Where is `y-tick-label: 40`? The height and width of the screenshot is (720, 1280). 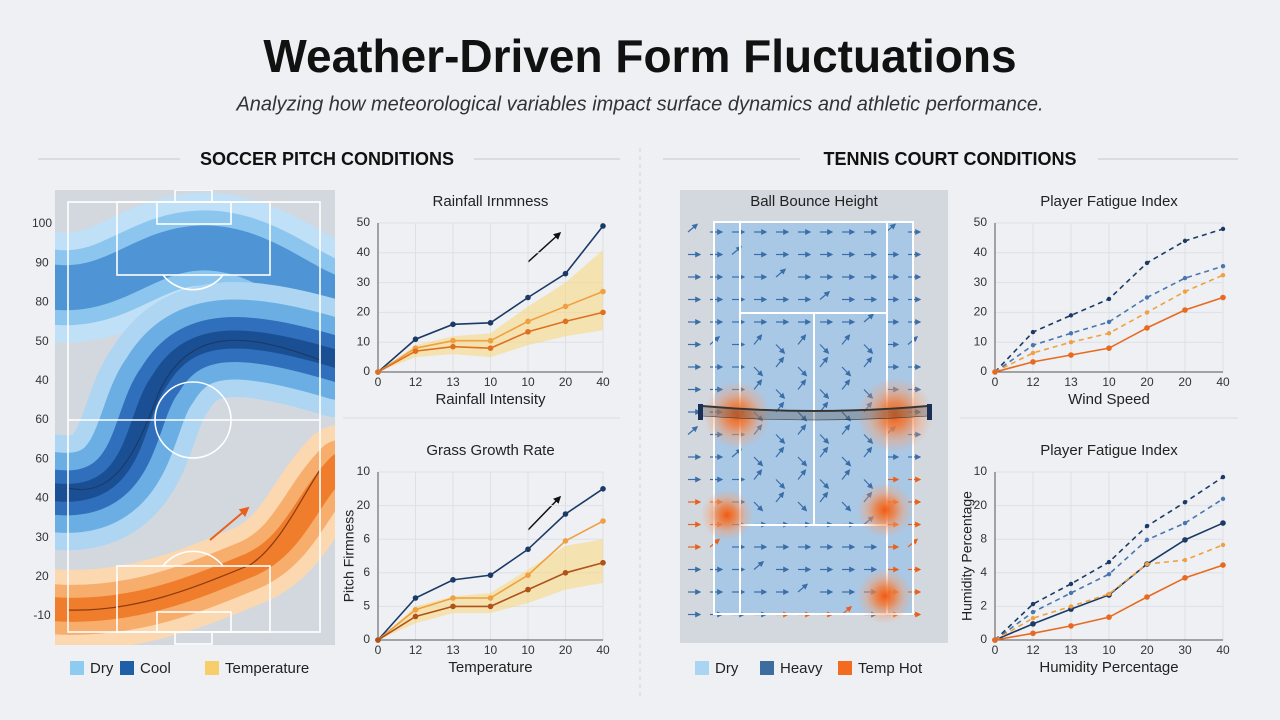
y-tick-label: 40 is located at coordinates (364, 252).